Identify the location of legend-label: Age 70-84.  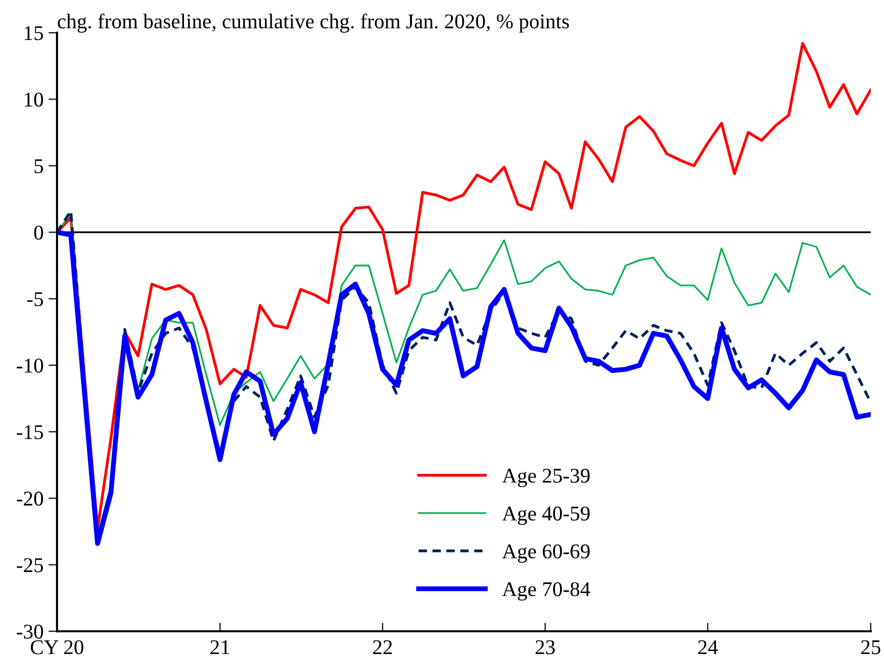
(546, 591).